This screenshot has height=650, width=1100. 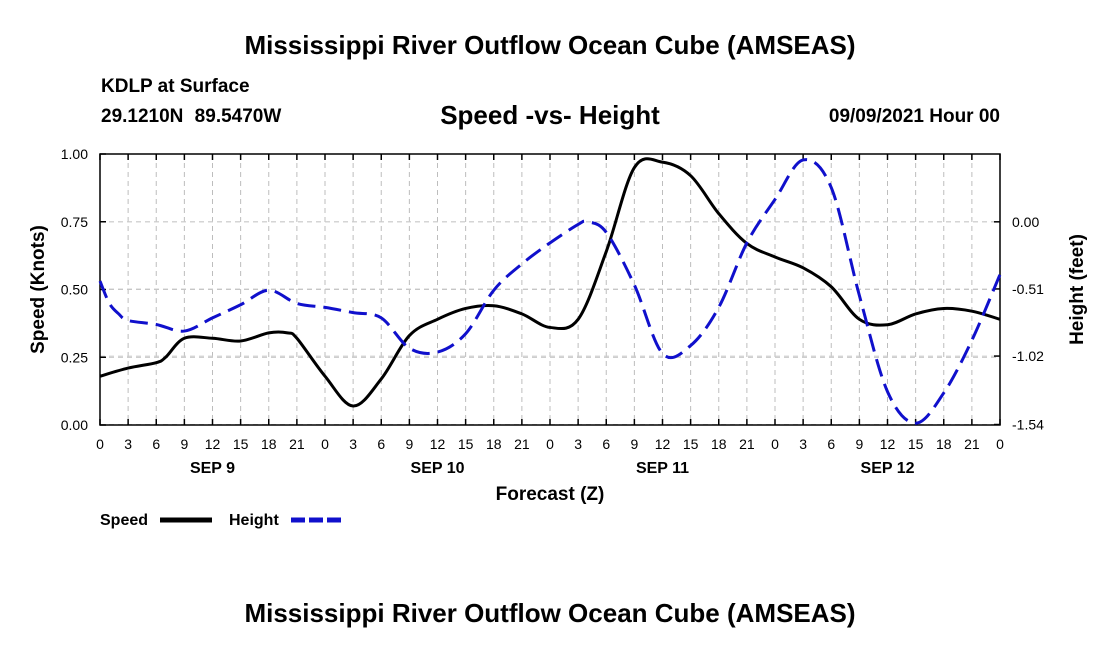 I want to click on y-tick-label: 1.00, so click(x=74, y=154).